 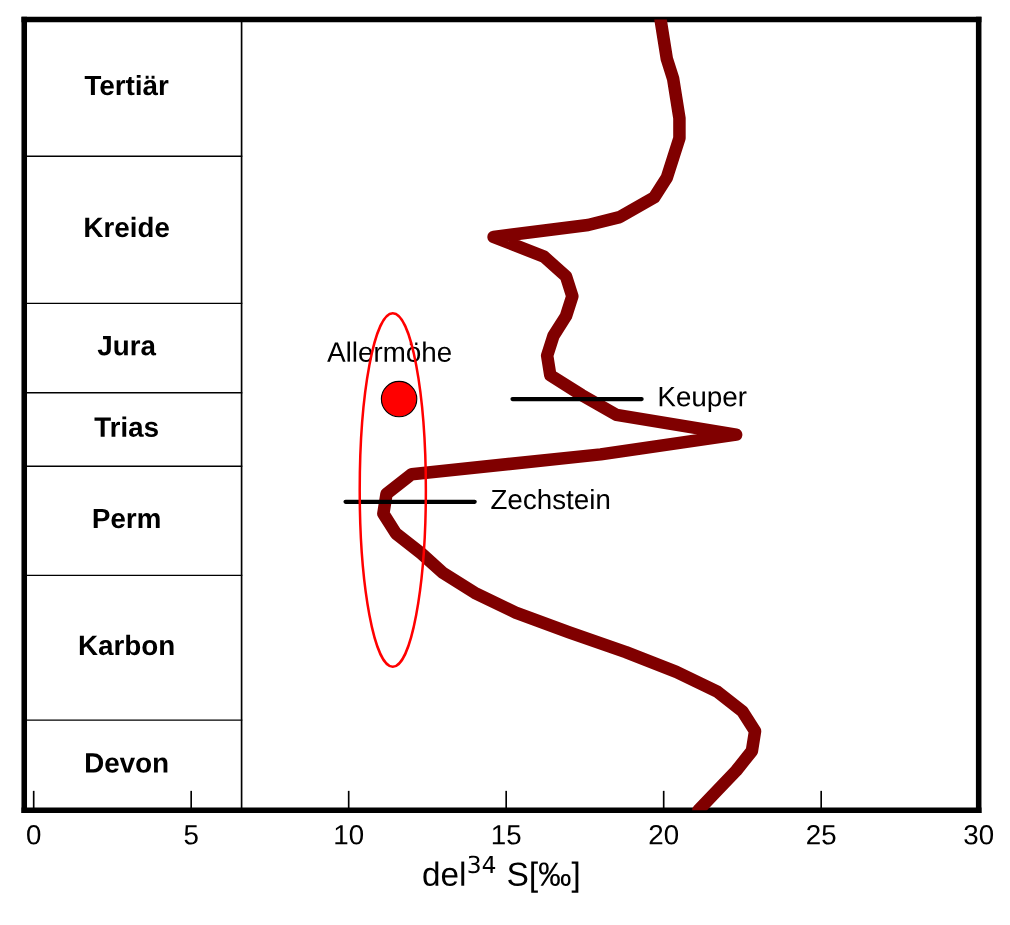 I want to click on annotation: Karbon, so click(x=126, y=645).